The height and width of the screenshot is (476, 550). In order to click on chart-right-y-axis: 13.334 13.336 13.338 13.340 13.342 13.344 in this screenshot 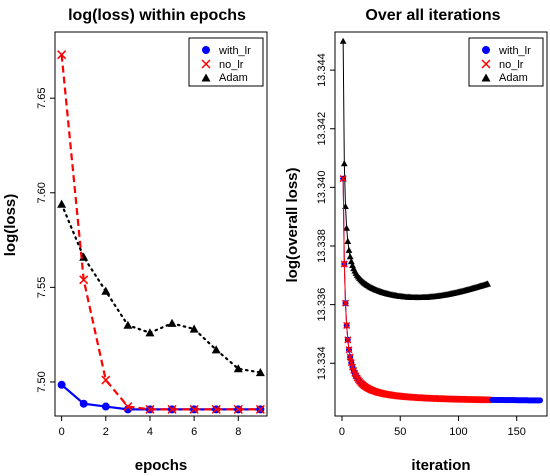, I will do `click(325, 216)`.